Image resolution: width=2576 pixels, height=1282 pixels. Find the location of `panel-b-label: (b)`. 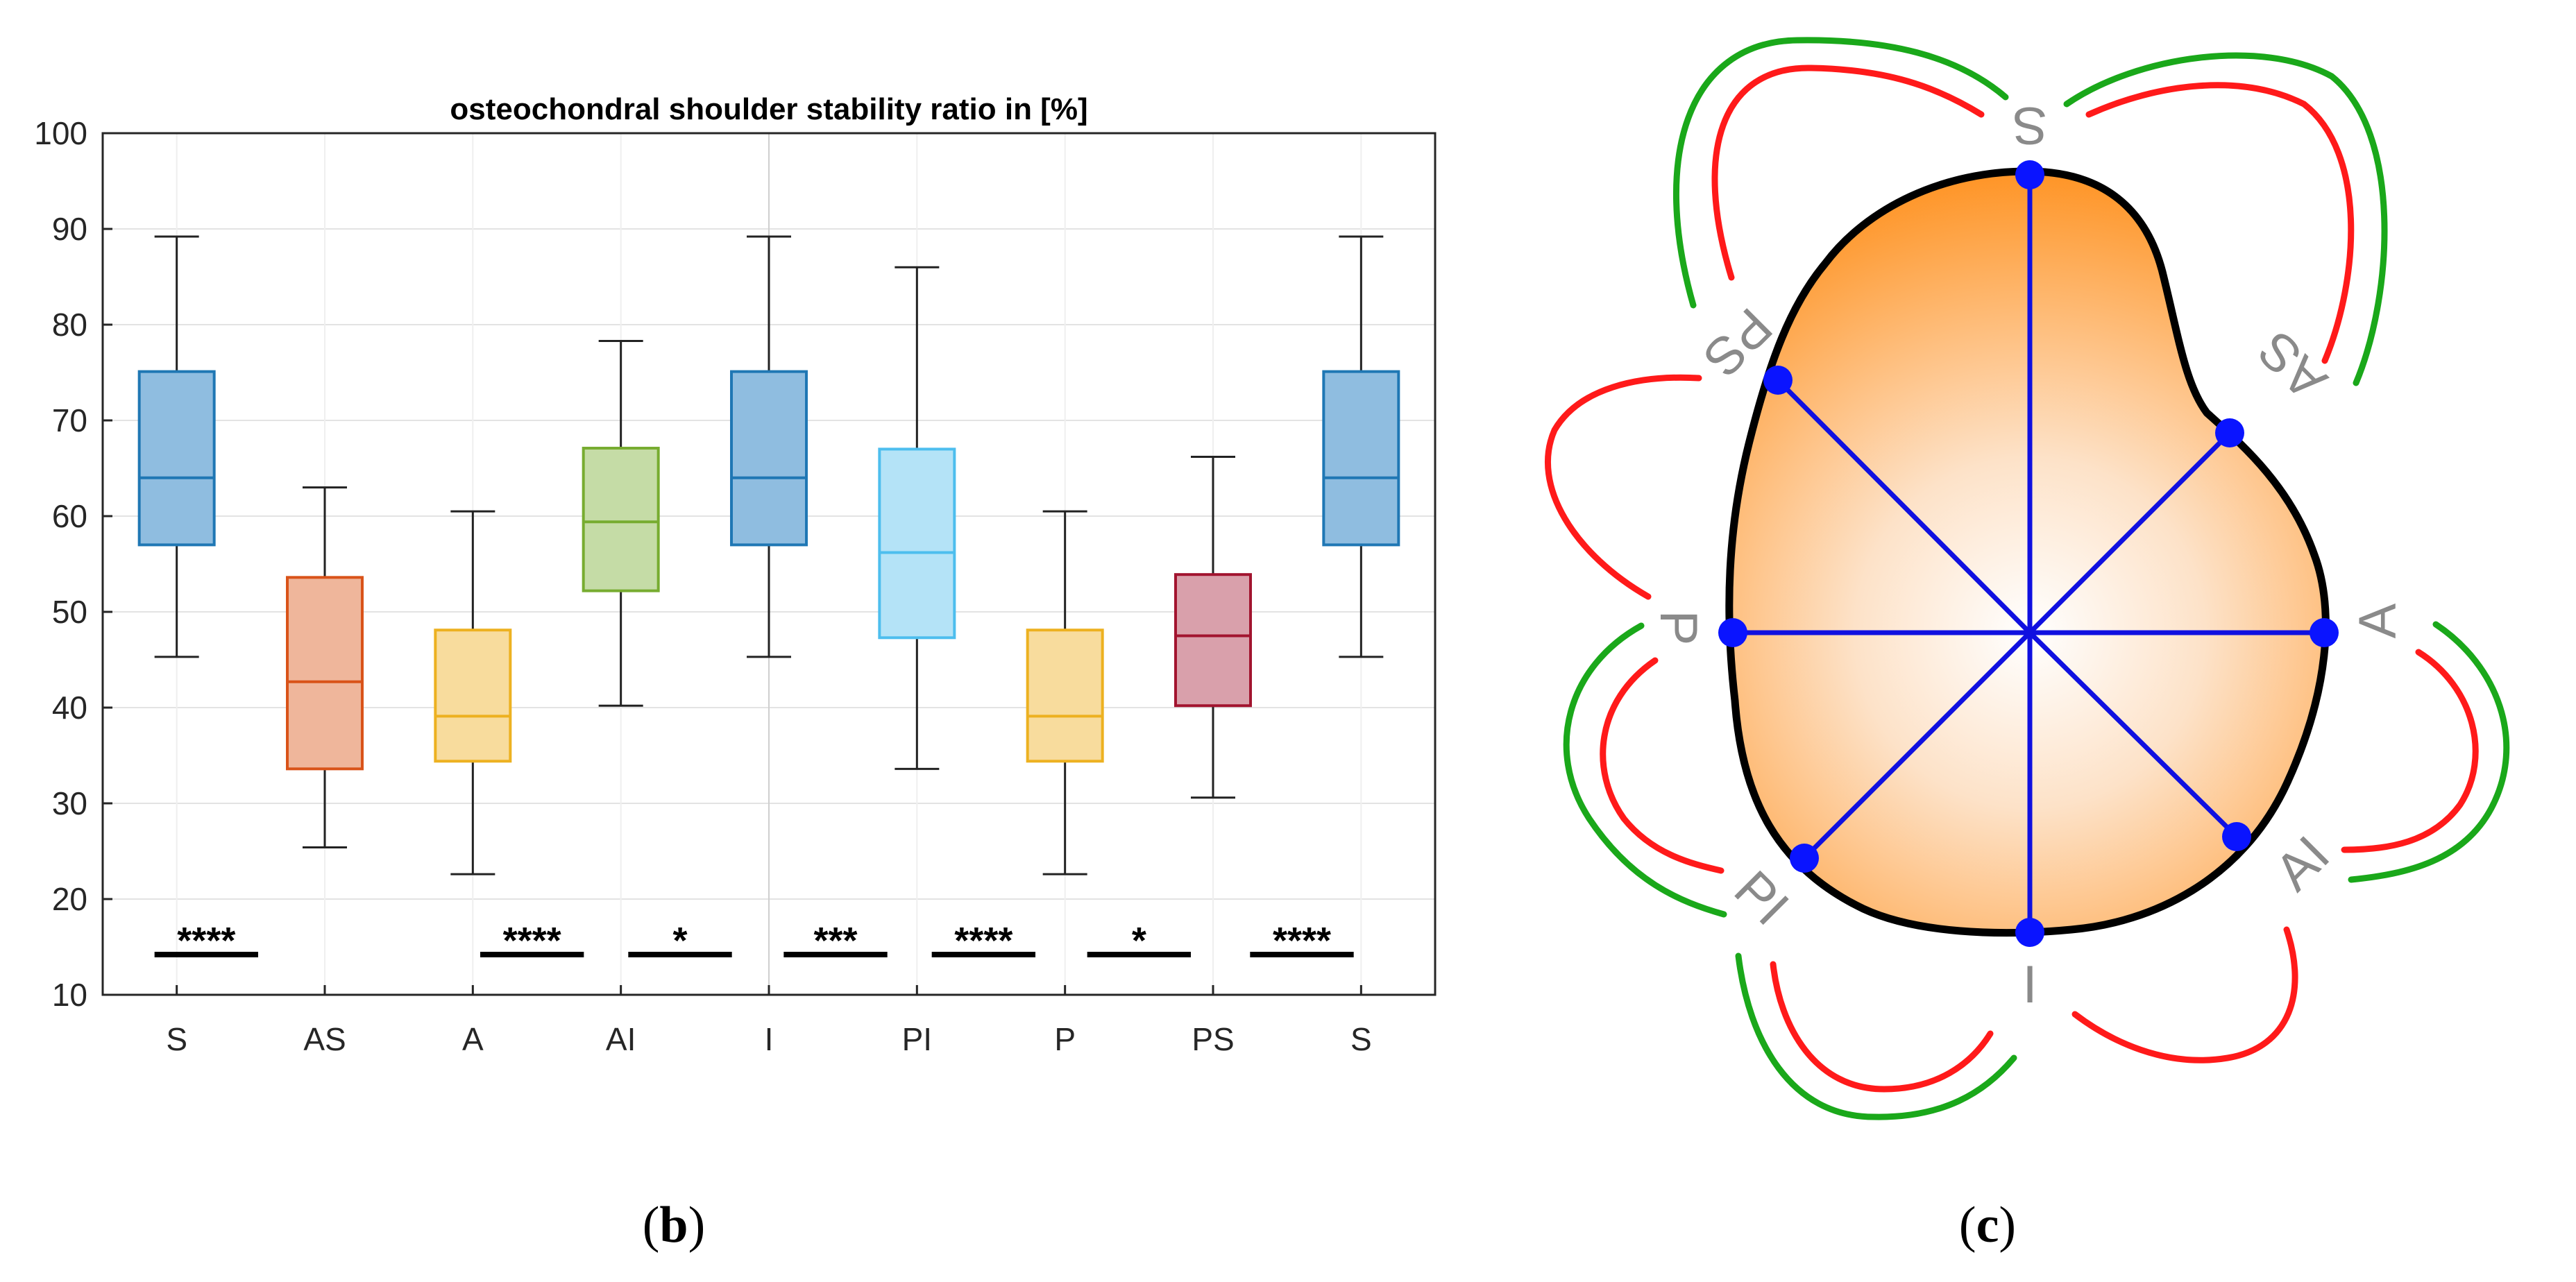

panel-b-label: (b) is located at coordinates (674, 1225).